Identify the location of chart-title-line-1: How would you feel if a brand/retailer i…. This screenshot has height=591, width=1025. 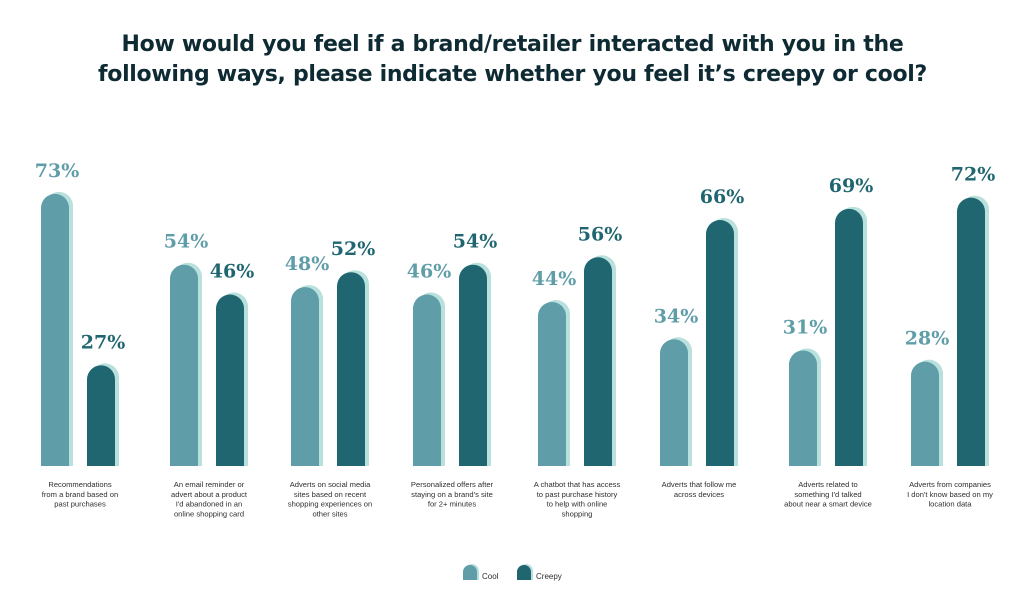
(512, 44).